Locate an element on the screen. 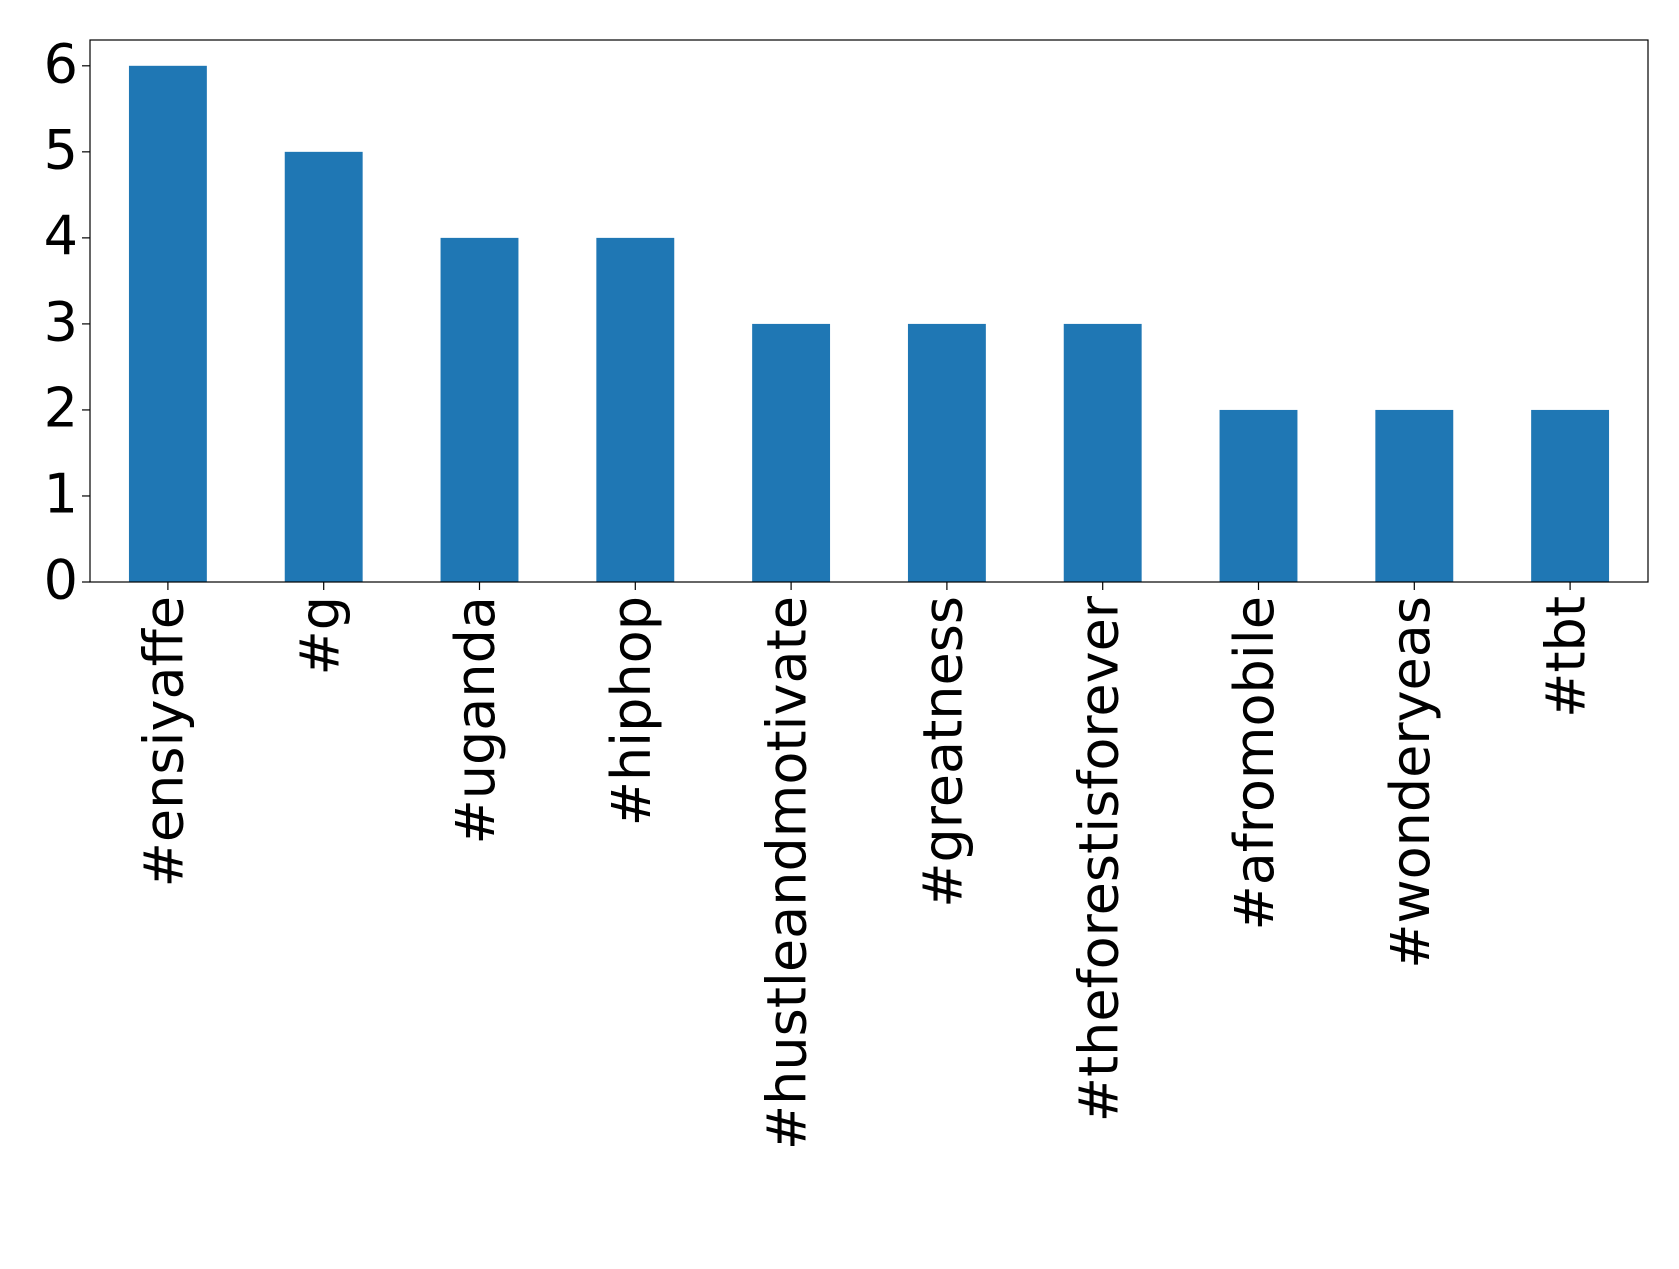  x-tick-label: #theforestisforever is located at coordinates (1098, 858).